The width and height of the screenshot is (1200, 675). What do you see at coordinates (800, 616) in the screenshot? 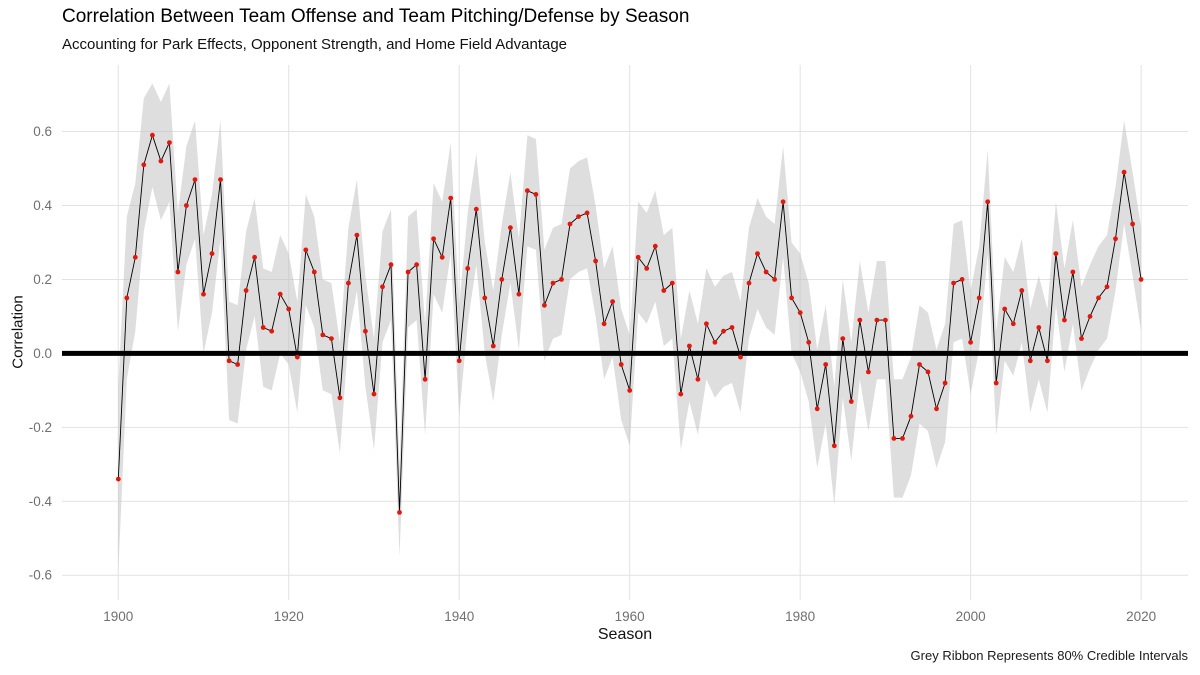
I see `x-tick-label: 1980` at bounding box center [800, 616].